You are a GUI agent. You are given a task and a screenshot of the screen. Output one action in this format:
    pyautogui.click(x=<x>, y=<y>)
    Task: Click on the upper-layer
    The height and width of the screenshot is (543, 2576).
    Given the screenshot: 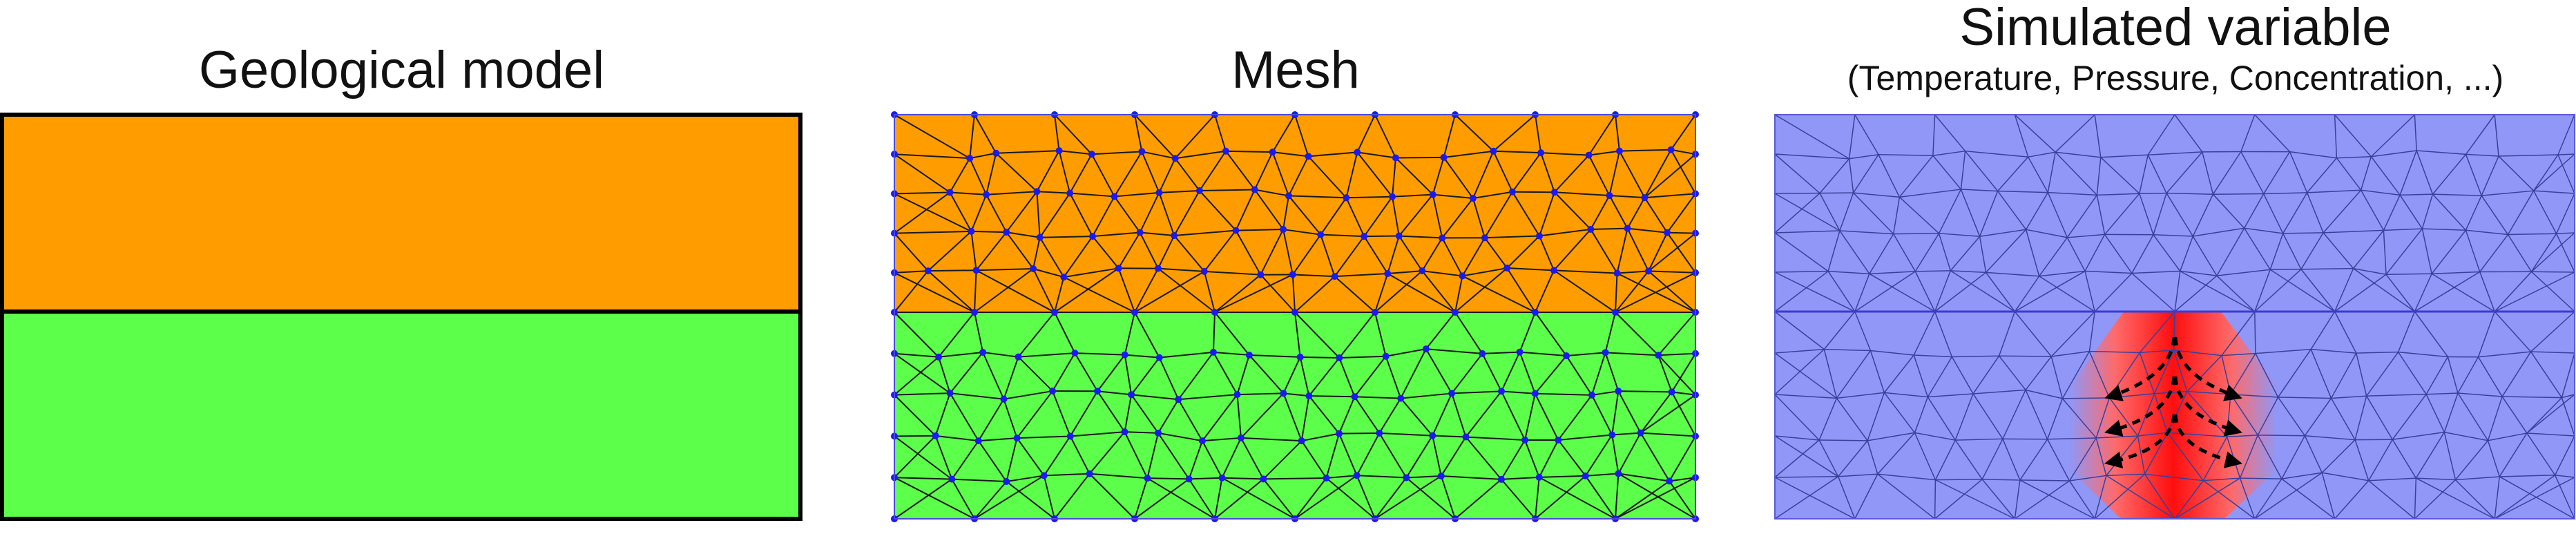 What is the action you would take?
    pyautogui.click(x=401, y=213)
    